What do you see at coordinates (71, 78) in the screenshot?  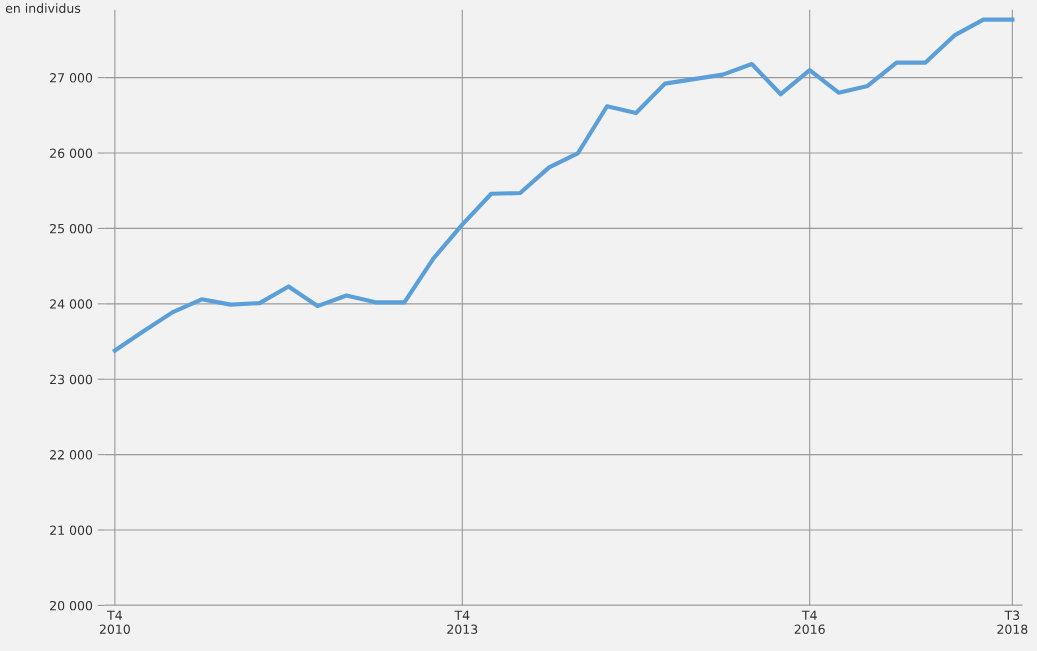 I see `y-tick-label: 27 000` at bounding box center [71, 78].